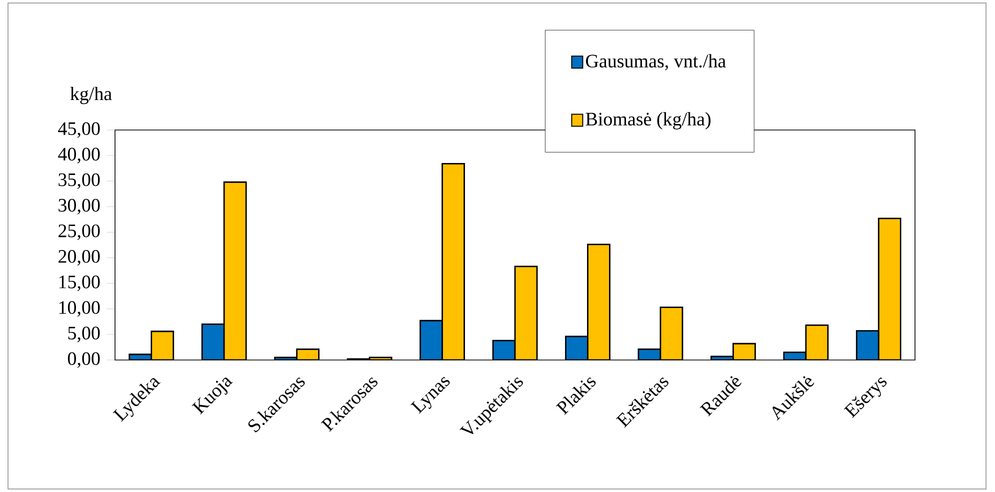 This screenshot has height=492, width=995. I want to click on y-tick-label: 20,00, so click(79, 258).